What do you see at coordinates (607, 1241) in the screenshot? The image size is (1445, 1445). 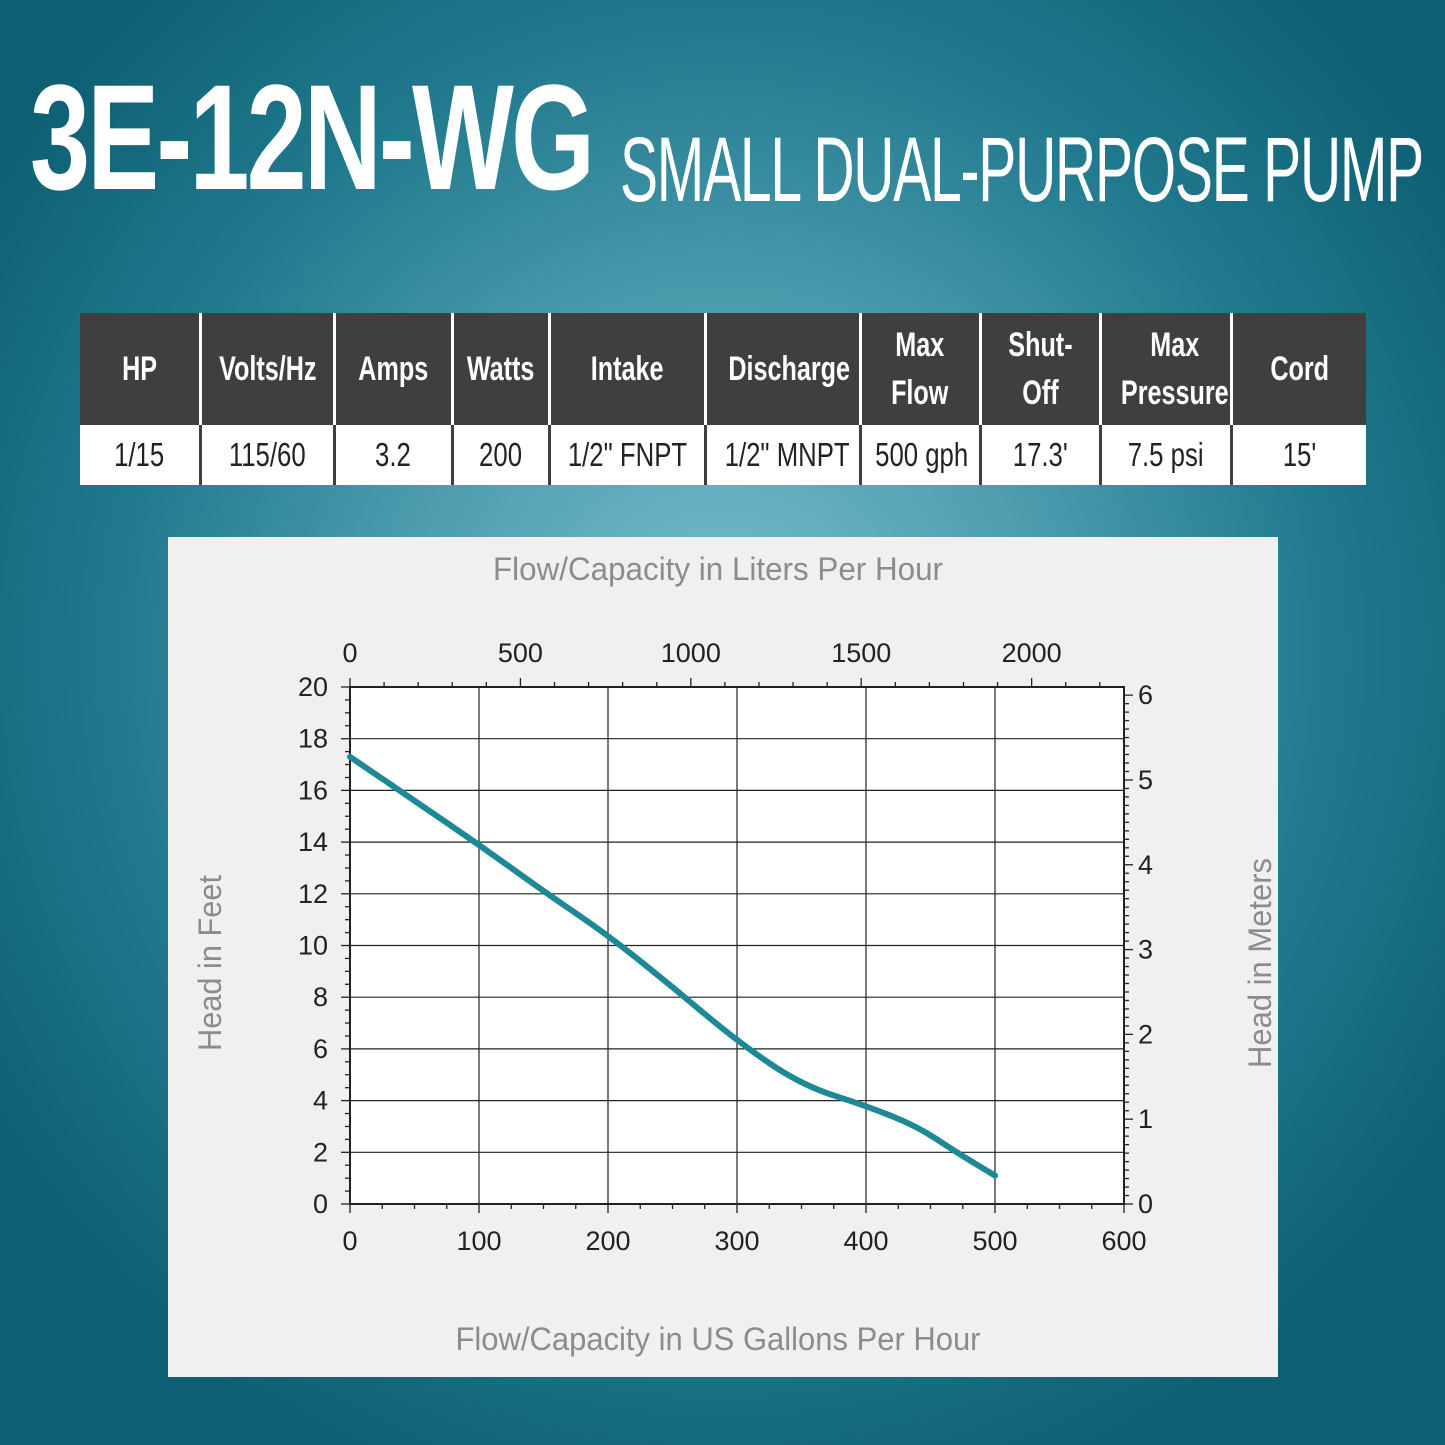 I see `x-tick-label: 200` at bounding box center [607, 1241].